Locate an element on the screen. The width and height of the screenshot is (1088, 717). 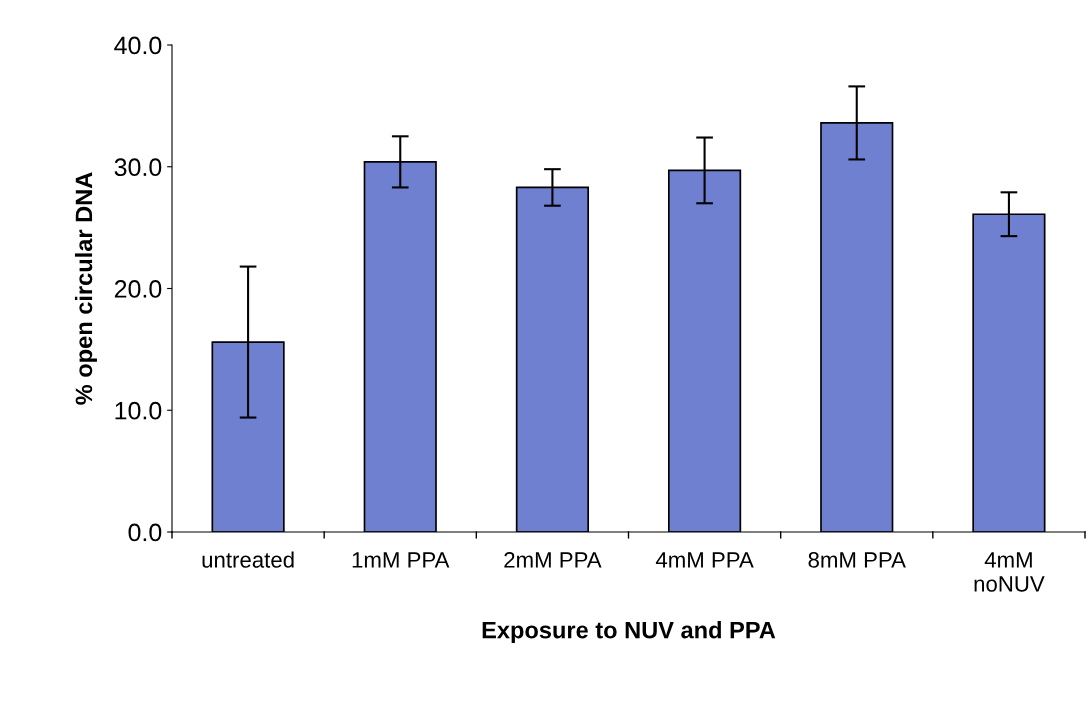
x-tick-label: 1mM PPA is located at coordinates (401, 560).